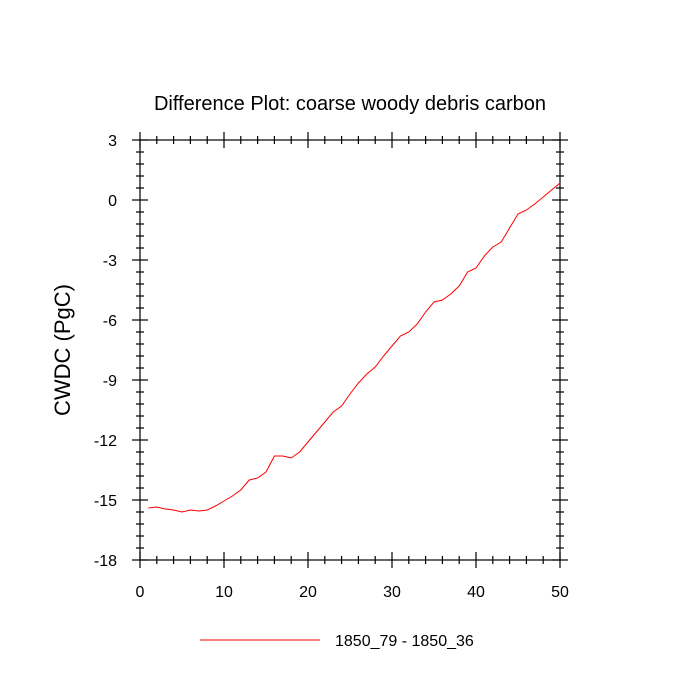 Image resolution: width=700 pixels, height=700 pixels. Describe the element at coordinates (105, 501) in the screenshot. I see `y-tick-label: -15` at that location.